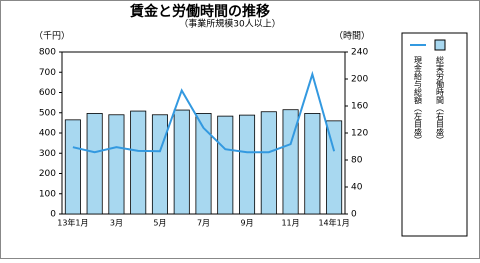 The width and height of the screenshot is (480, 263). I want to click on y-tick-label: 0, so click(53, 215).